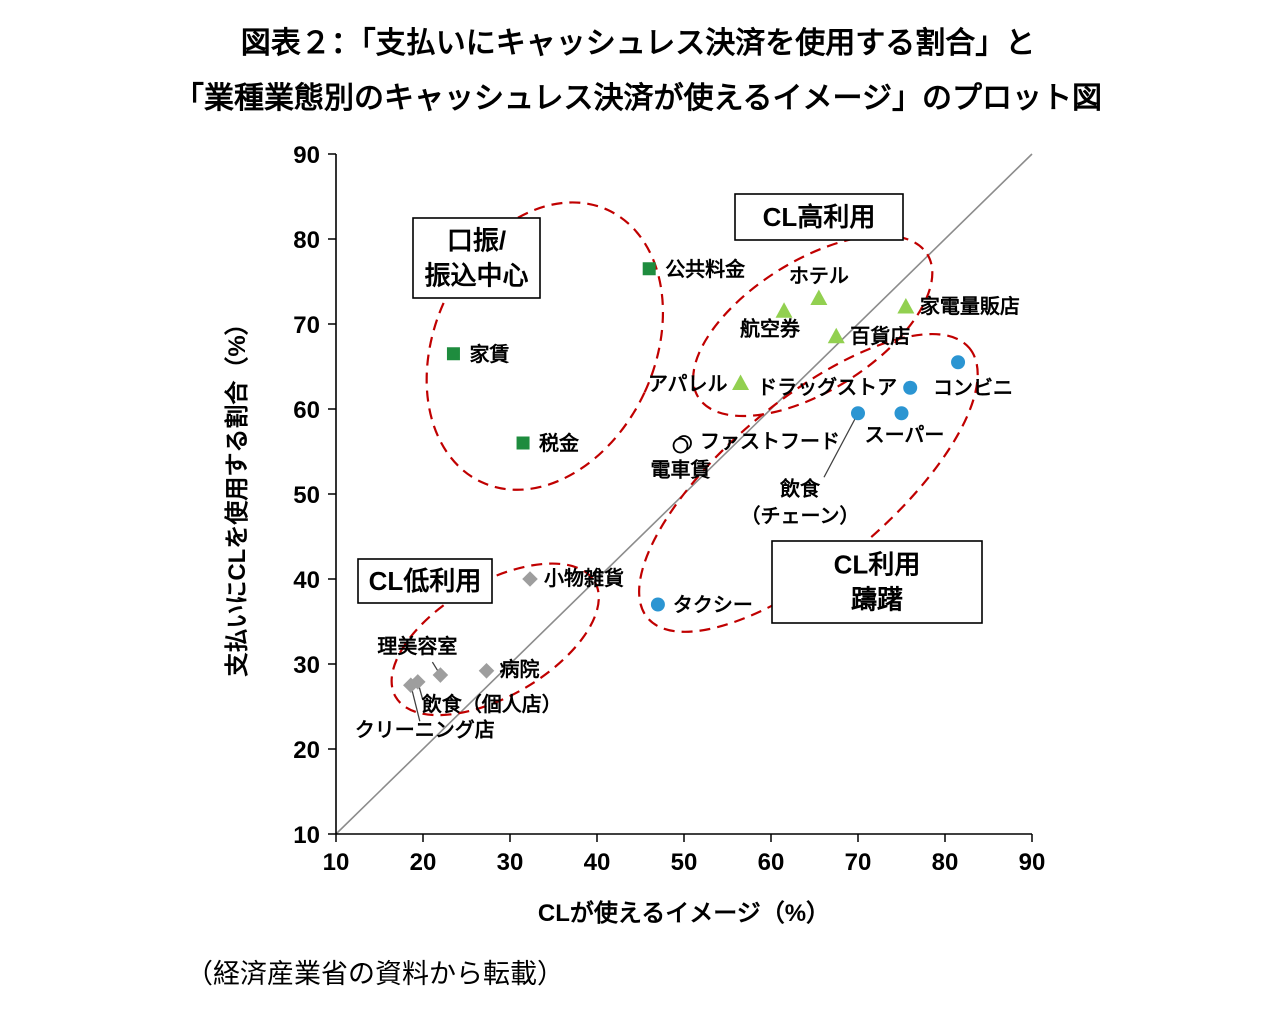  Describe the element at coordinates (417, 646) in the screenshot. I see `point-label: 理美容室` at that location.